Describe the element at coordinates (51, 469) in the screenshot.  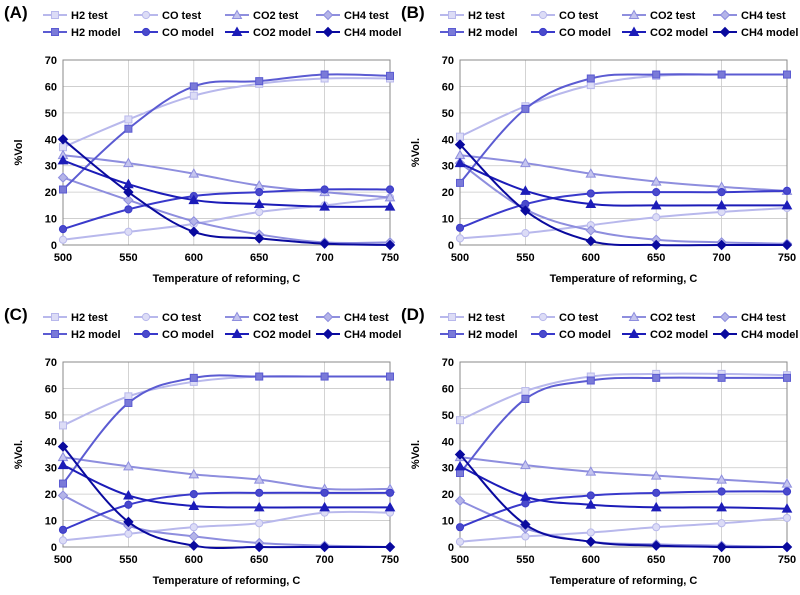
I see `y-tick-label: 30` at that location.